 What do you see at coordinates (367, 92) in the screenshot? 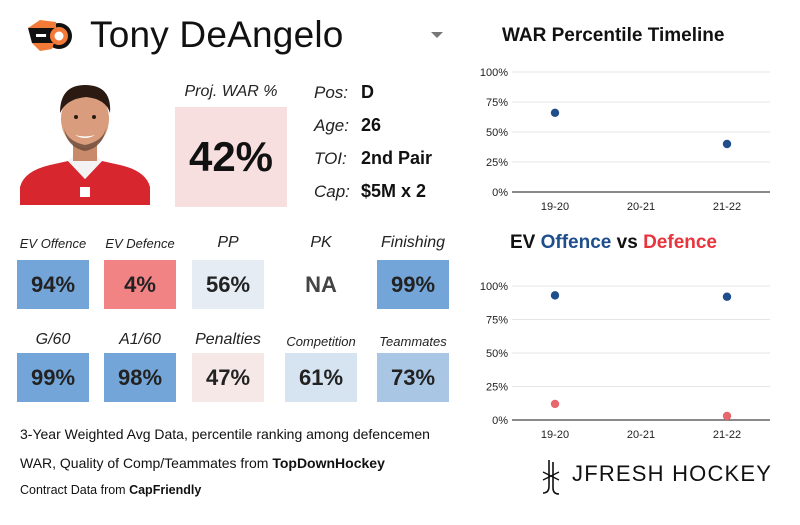
I see `pos-value: D` at bounding box center [367, 92].